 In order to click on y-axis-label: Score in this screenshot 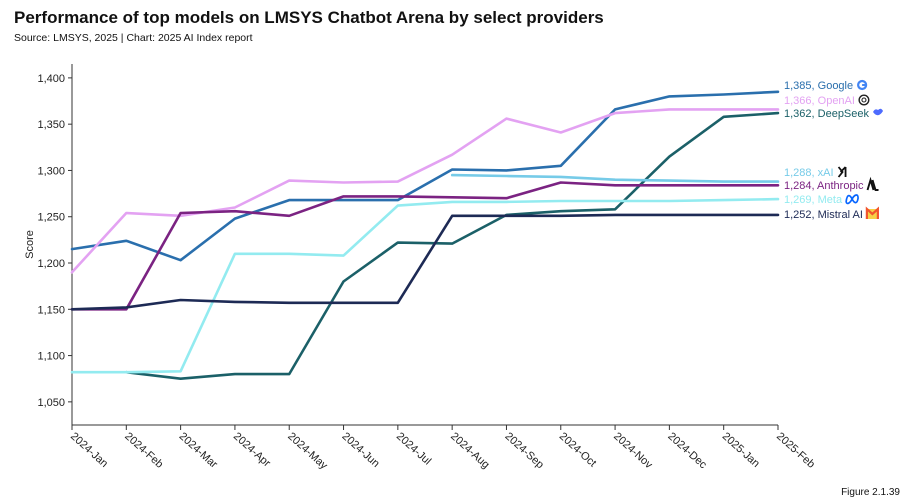, I will do `click(30, 244)`.